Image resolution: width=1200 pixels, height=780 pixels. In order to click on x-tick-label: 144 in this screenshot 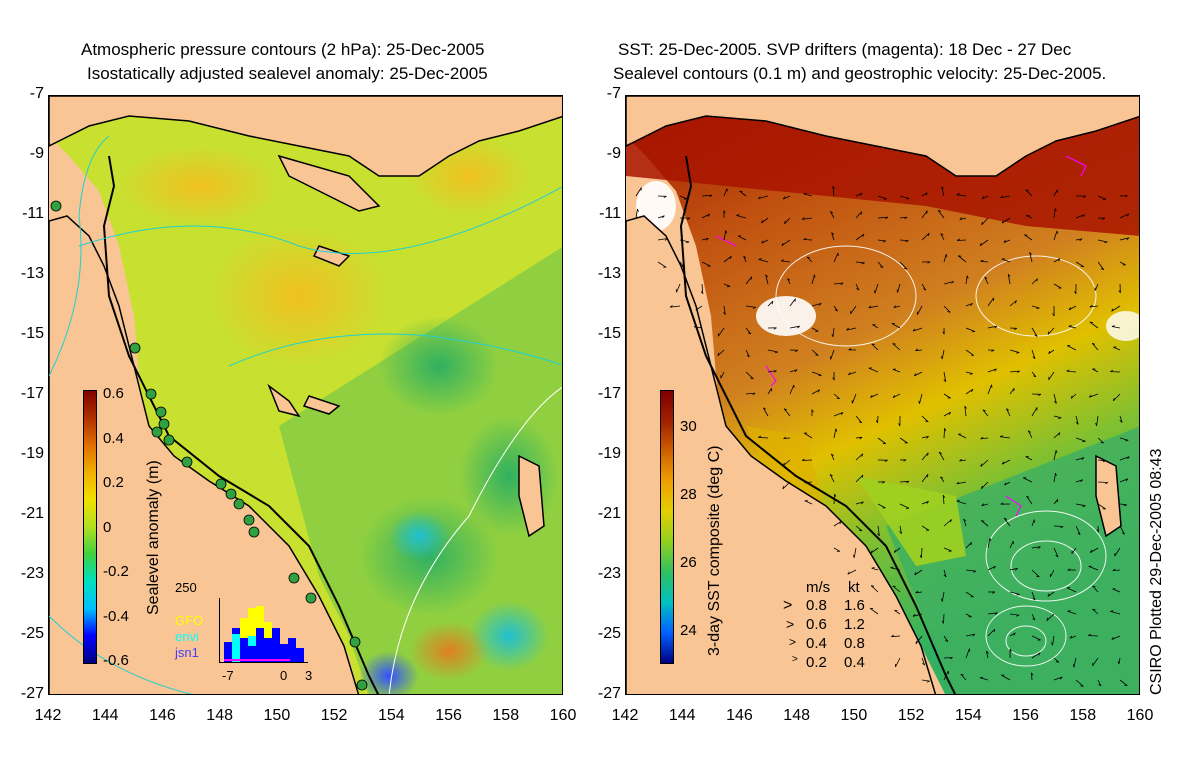, I will do `click(682, 715)`.